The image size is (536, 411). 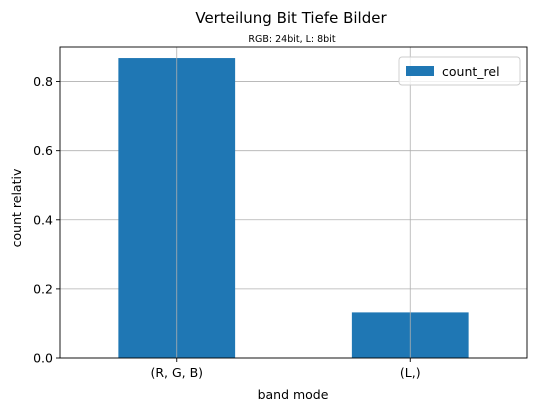 What do you see at coordinates (285, 369) in the screenshot?
I see `x-axis-ticks: (R, G, B) (L,)` at bounding box center [285, 369].